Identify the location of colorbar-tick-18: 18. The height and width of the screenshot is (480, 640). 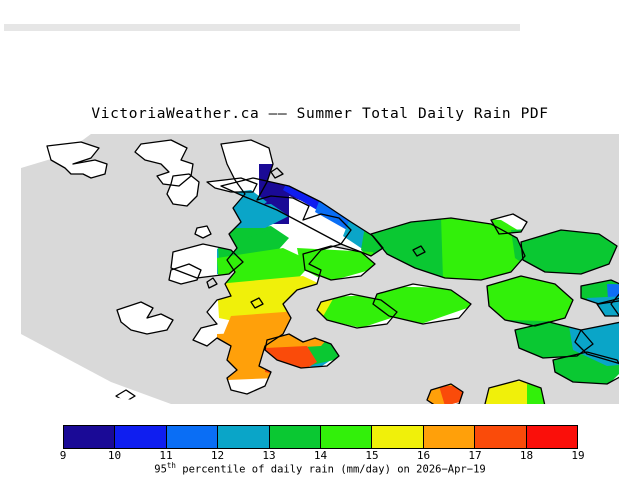
(526, 455).